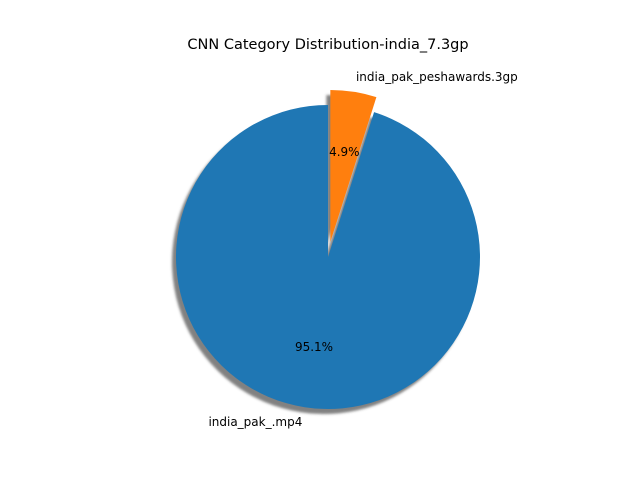 The width and height of the screenshot is (640, 480). What do you see at coordinates (437, 77) in the screenshot?
I see `slice-label-india-pak-peshawards-3gp: india_pak_peshawards.3gp` at bounding box center [437, 77].